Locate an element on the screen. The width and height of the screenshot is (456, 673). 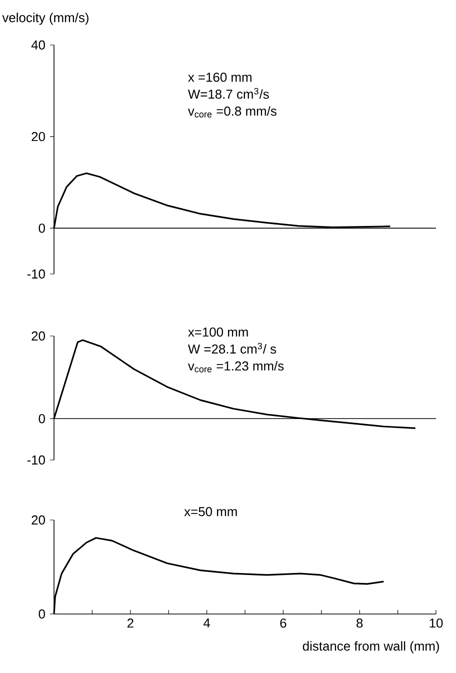
y-tick-label: 40 is located at coordinates (38, 45).